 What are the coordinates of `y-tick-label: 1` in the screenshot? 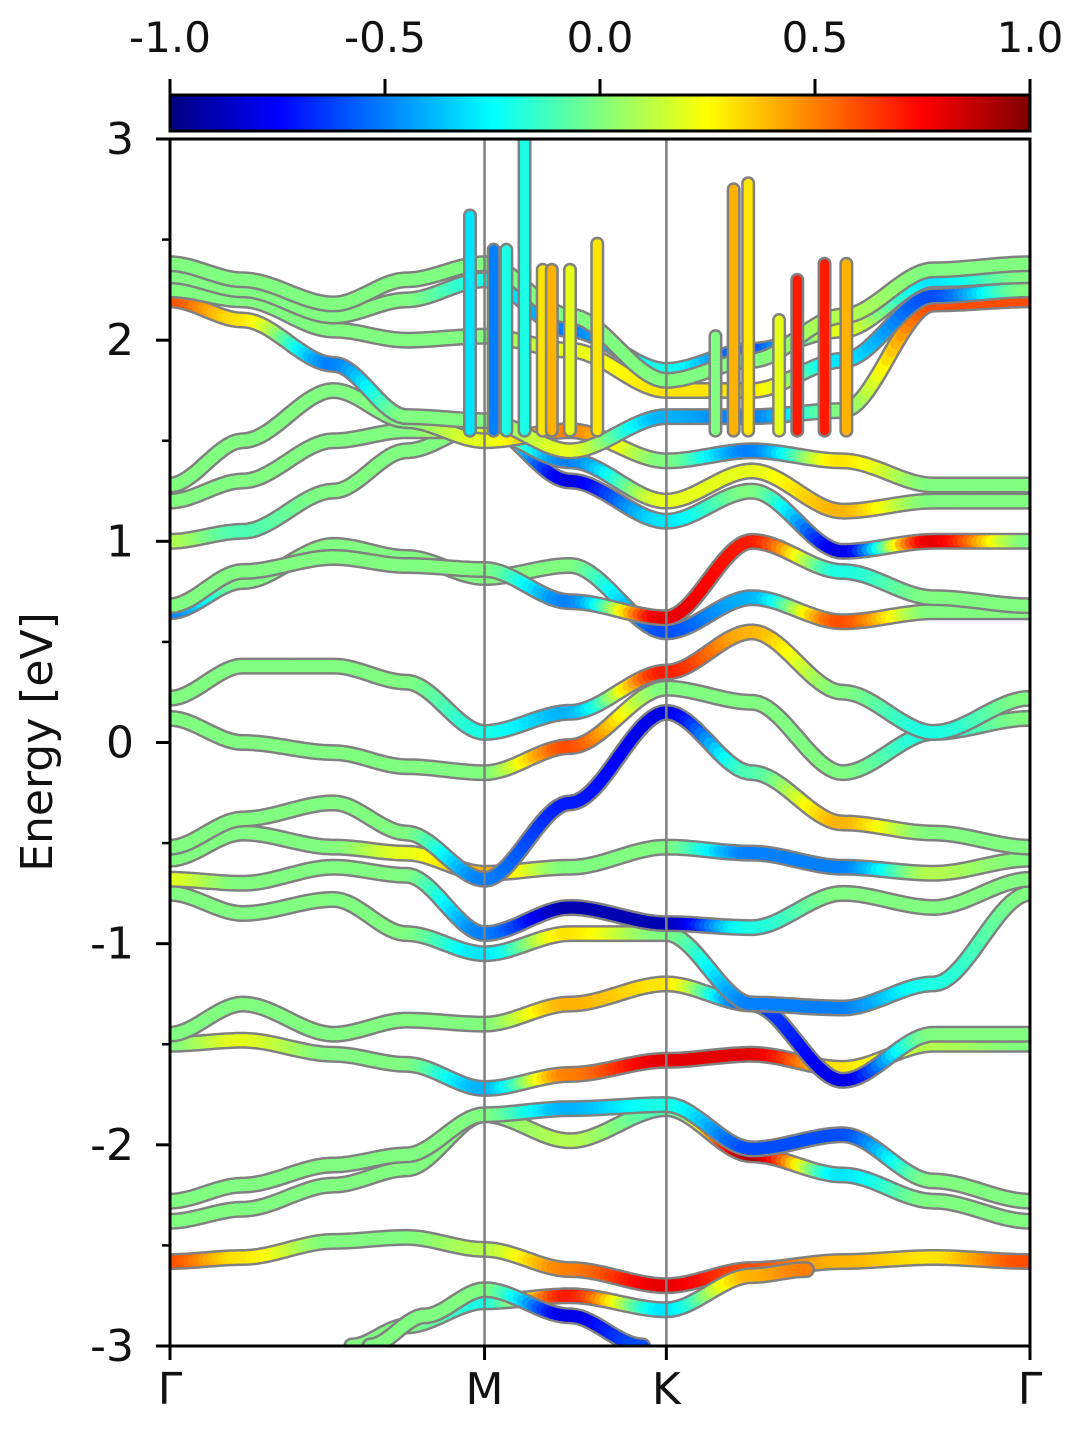 It's located at (120, 541).